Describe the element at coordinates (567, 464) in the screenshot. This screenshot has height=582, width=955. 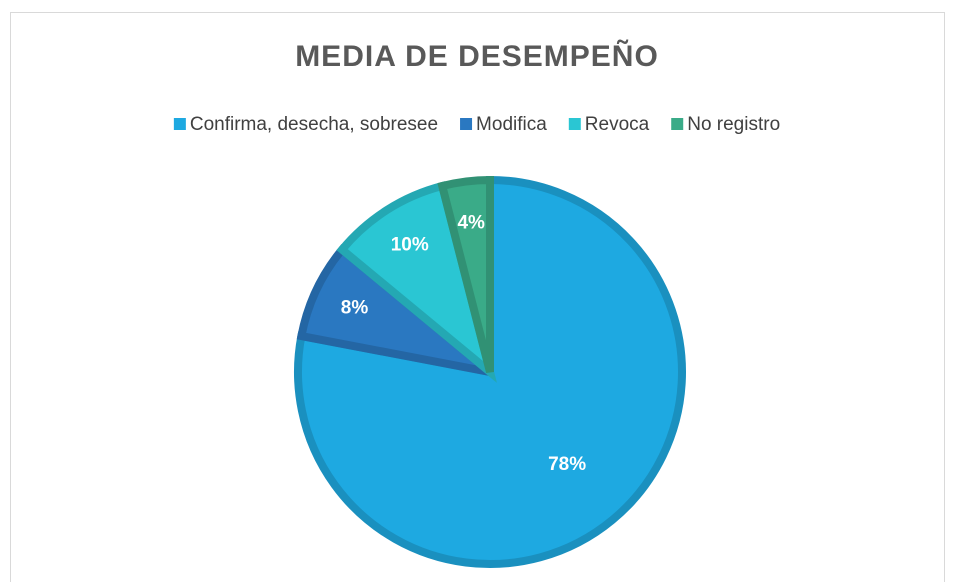
I see `data-label: 78%` at that location.